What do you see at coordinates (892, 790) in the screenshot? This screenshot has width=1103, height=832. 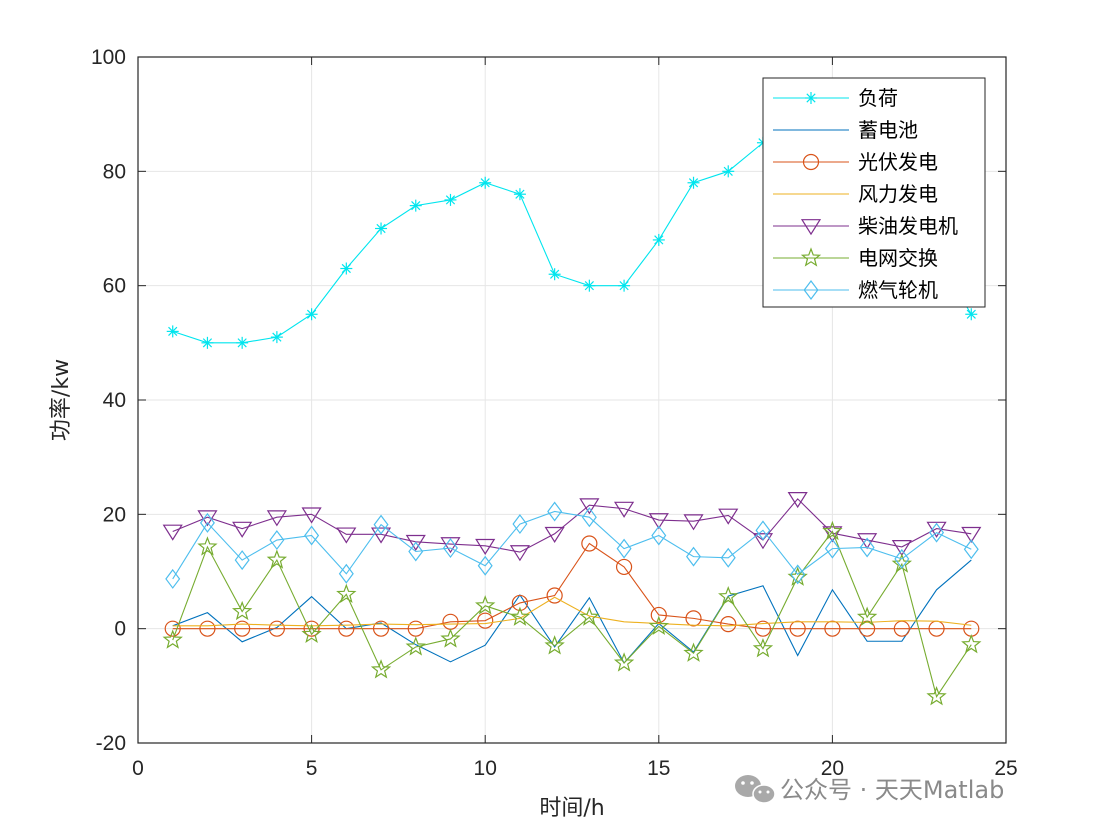 I see `watermark-text: 公众号 · 天天Matlab` at bounding box center [892, 790].